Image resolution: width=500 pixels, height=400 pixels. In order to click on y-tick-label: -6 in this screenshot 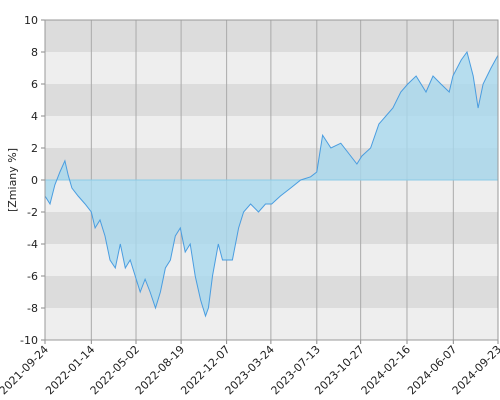, I will do `click(32, 276)`.